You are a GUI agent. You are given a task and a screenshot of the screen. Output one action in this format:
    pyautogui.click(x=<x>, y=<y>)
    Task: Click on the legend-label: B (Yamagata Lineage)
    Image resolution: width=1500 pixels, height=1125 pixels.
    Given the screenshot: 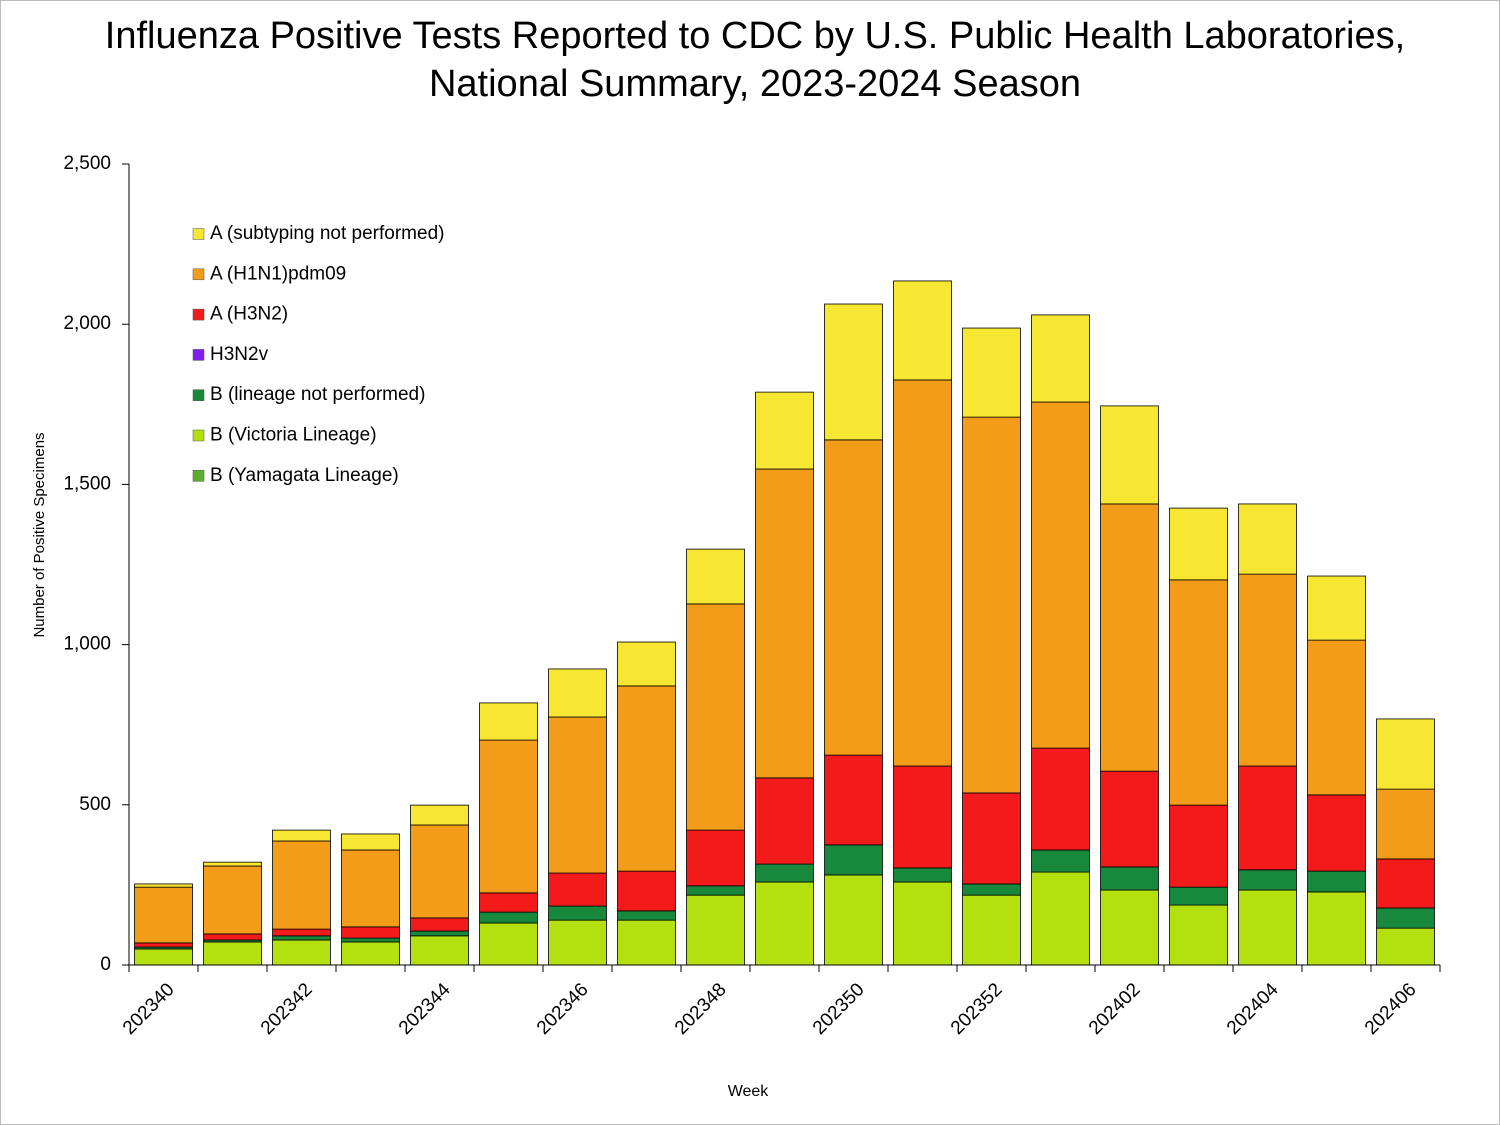 What is the action you would take?
    pyautogui.click(x=304, y=475)
    